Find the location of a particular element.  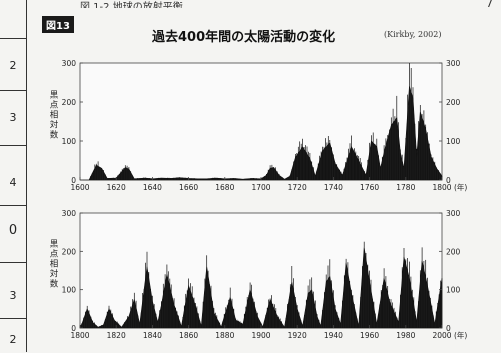

x-tick-label: 1600 is located at coordinates (79, 187).